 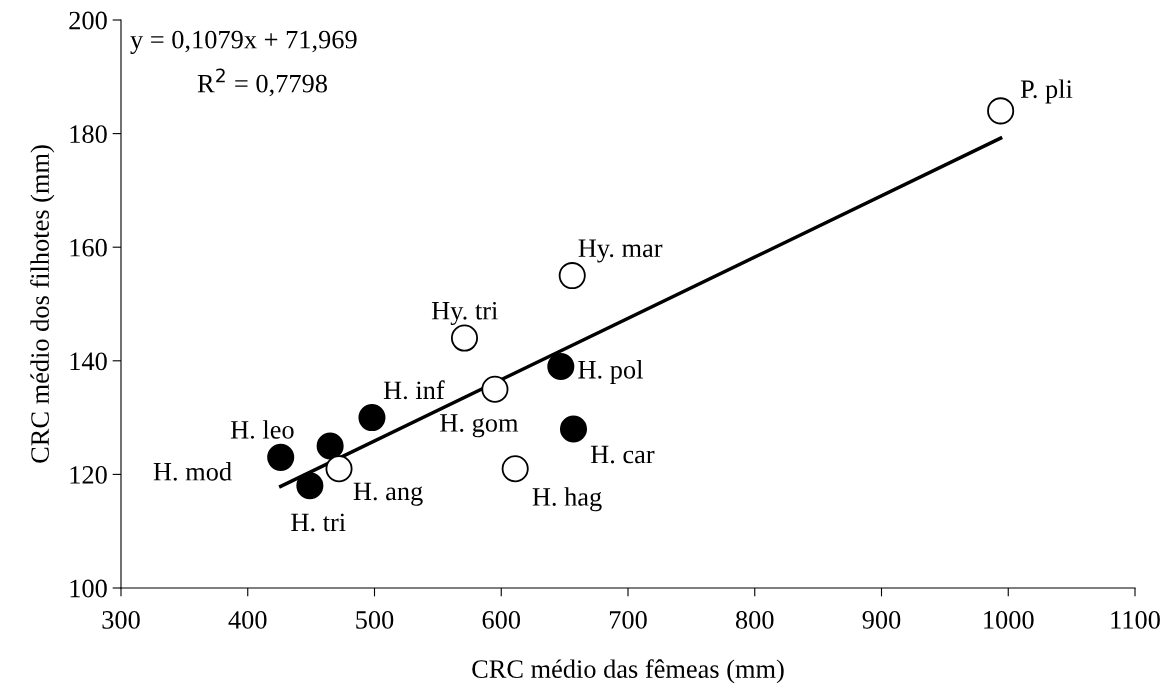 I want to click on annotation: Hy. mar, so click(x=620, y=251).